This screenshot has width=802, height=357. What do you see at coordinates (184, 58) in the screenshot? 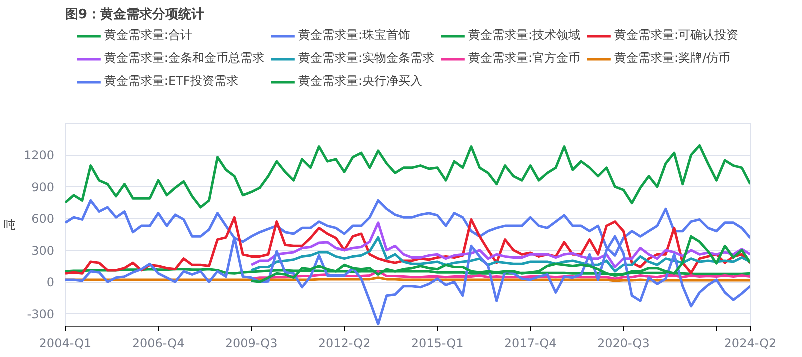
I see `legend-label: 黄金需求量:金条和金币总需求` at bounding box center [184, 58].